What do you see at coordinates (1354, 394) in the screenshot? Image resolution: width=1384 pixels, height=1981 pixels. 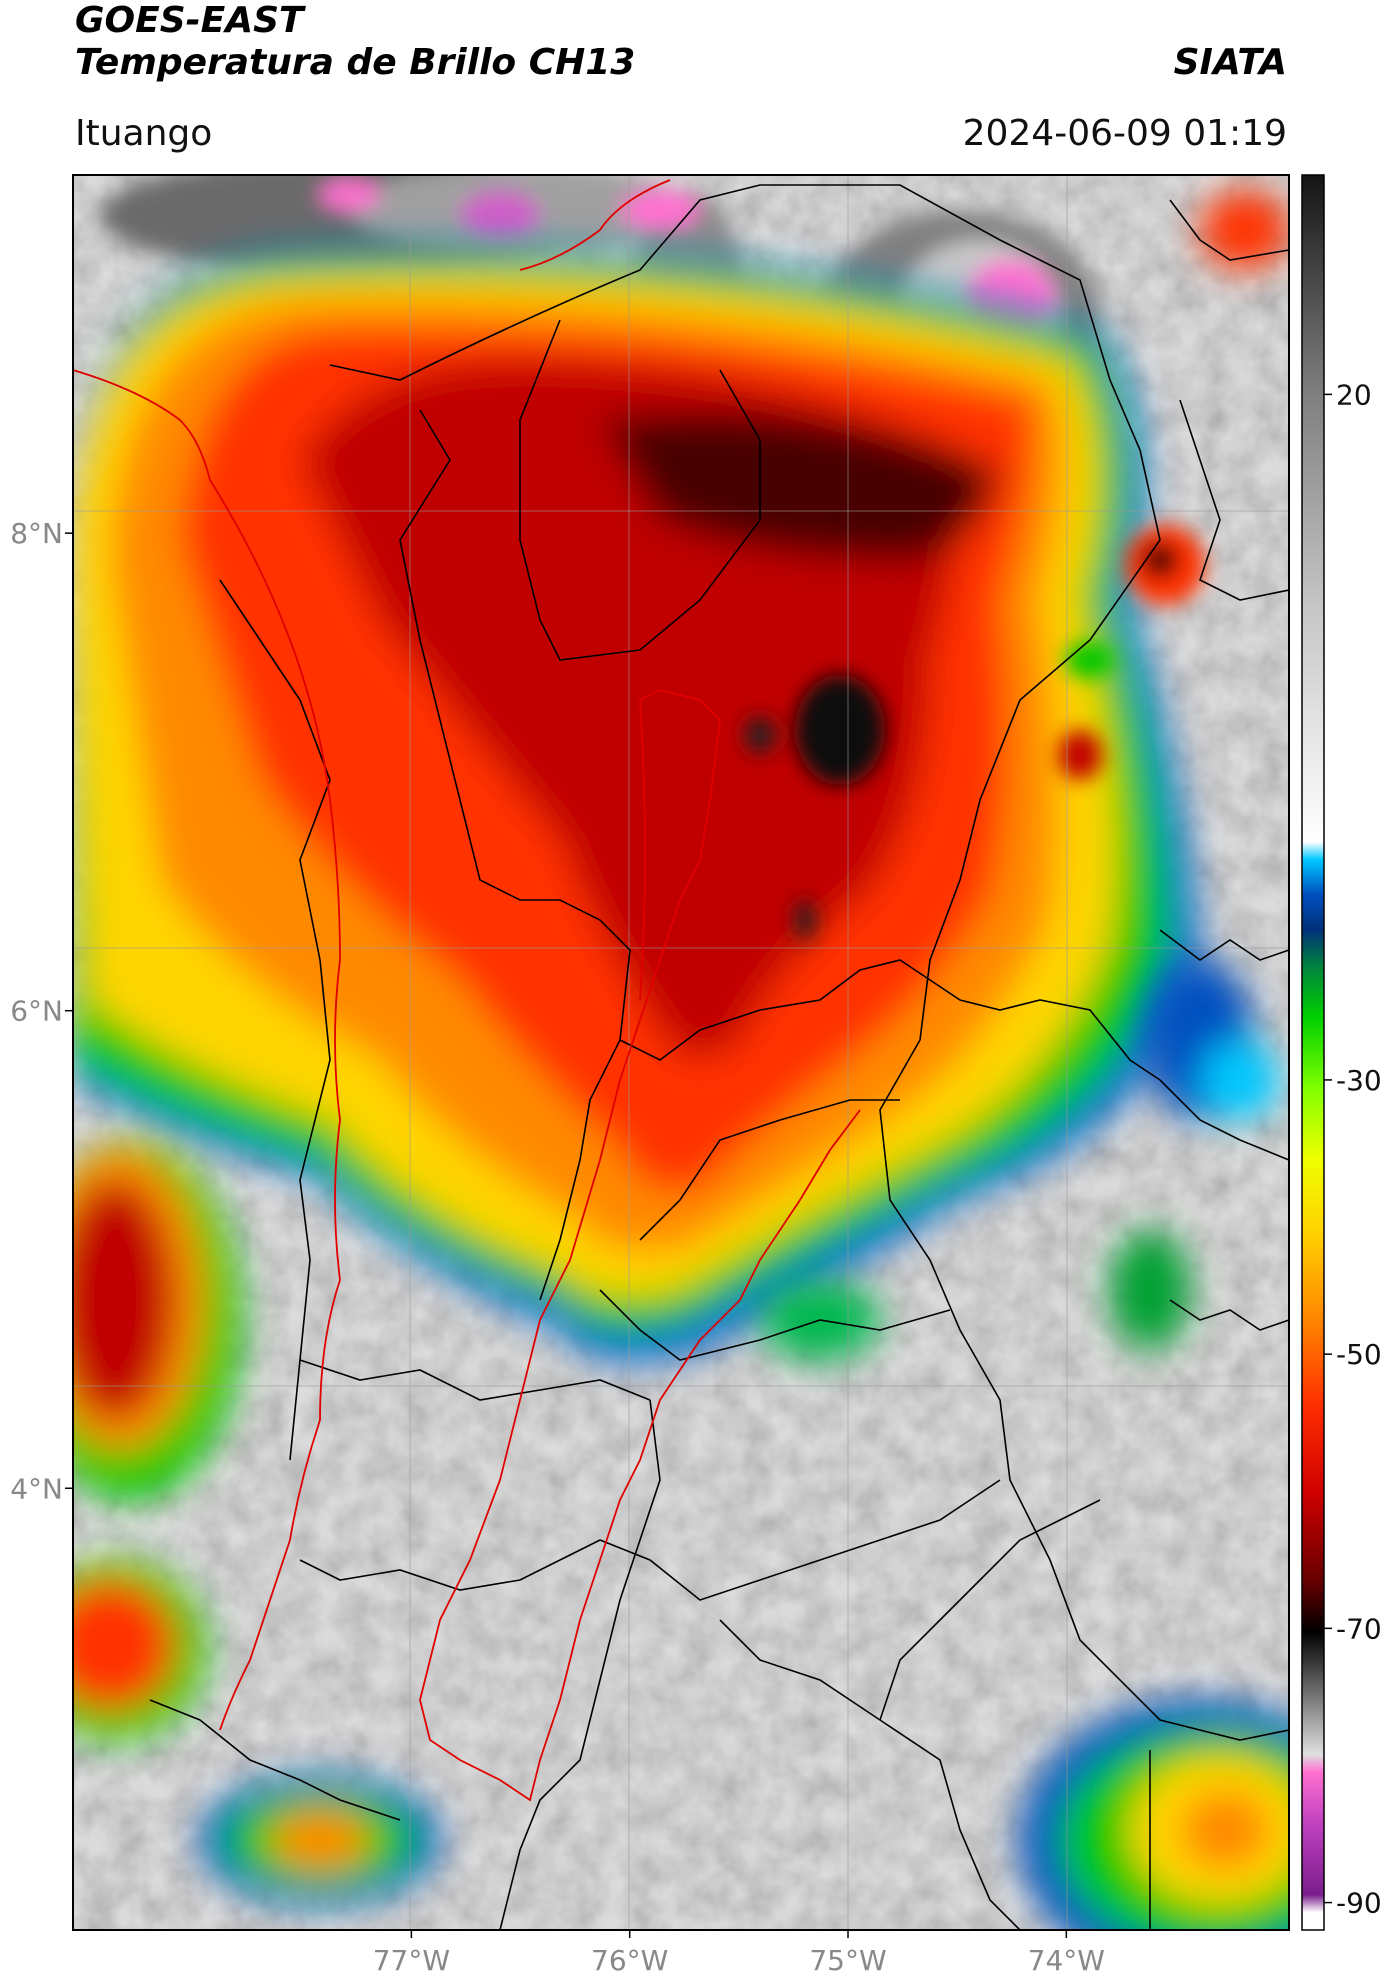 I see `colorbar-tick-label: 20` at bounding box center [1354, 394].